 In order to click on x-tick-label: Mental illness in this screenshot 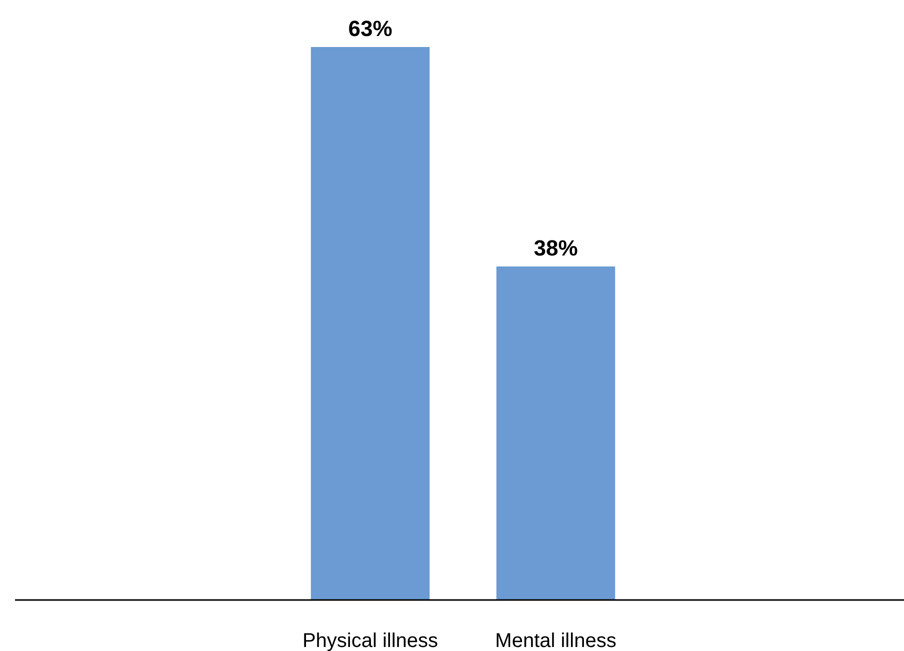, I will do `click(555, 640)`.